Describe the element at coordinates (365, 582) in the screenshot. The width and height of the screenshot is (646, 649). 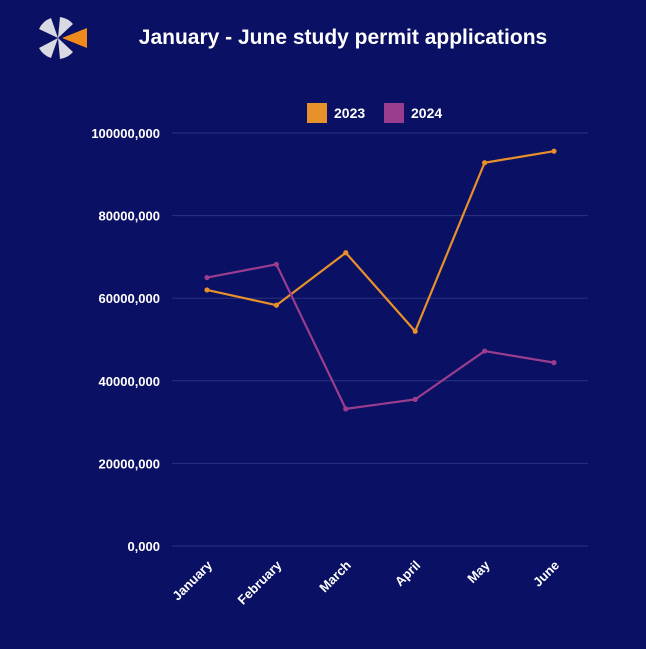
I see `x-axis-ticks: January February March April May June` at that location.